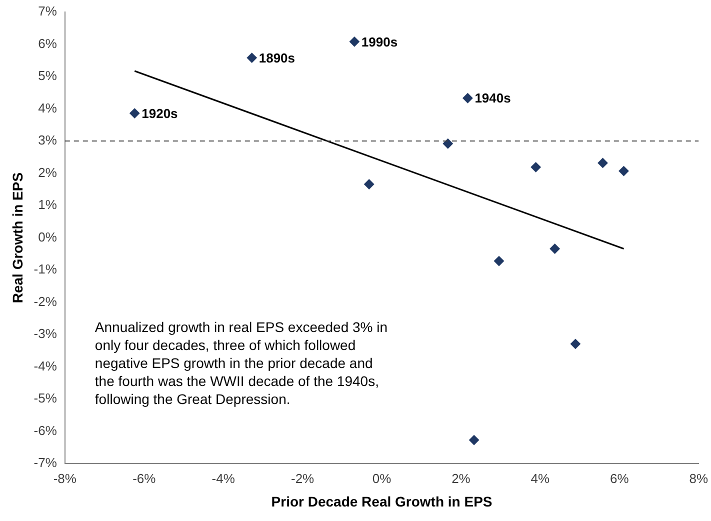 The image size is (711, 521). I want to click on y-tick-label: -7%, so click(46, 462).